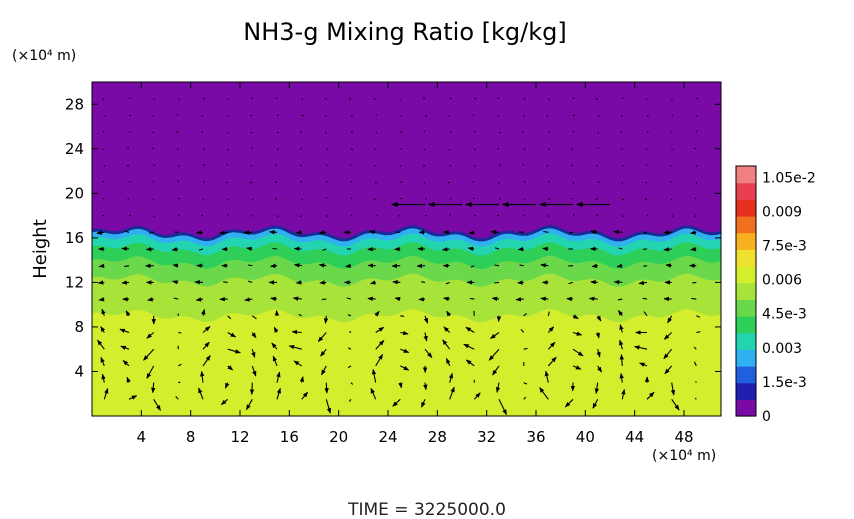 The image size is (854, 519). I want to click on colorbar-label: 4.5e-3, so click(784, 315).